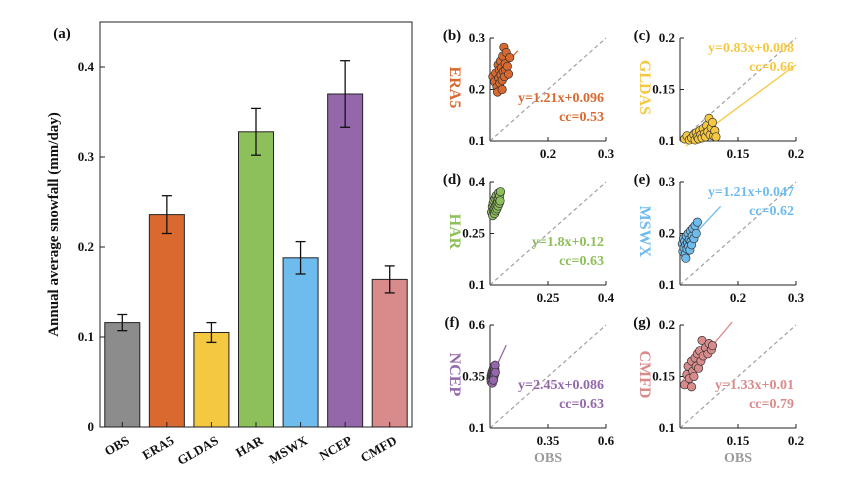 The image size is (865, 487). I want to click on bar-ytick-label: 0.1, so click(86, 336).